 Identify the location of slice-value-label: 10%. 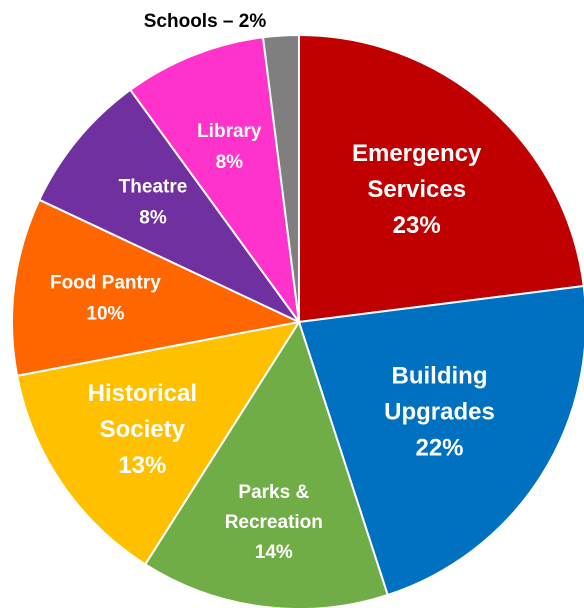
(105, 314).